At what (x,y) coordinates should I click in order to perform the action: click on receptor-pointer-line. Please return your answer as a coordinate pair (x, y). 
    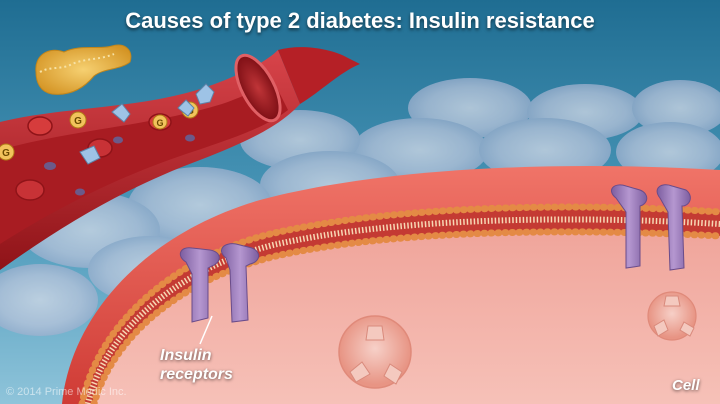
    Looking at the image, I should click on (206, 330).